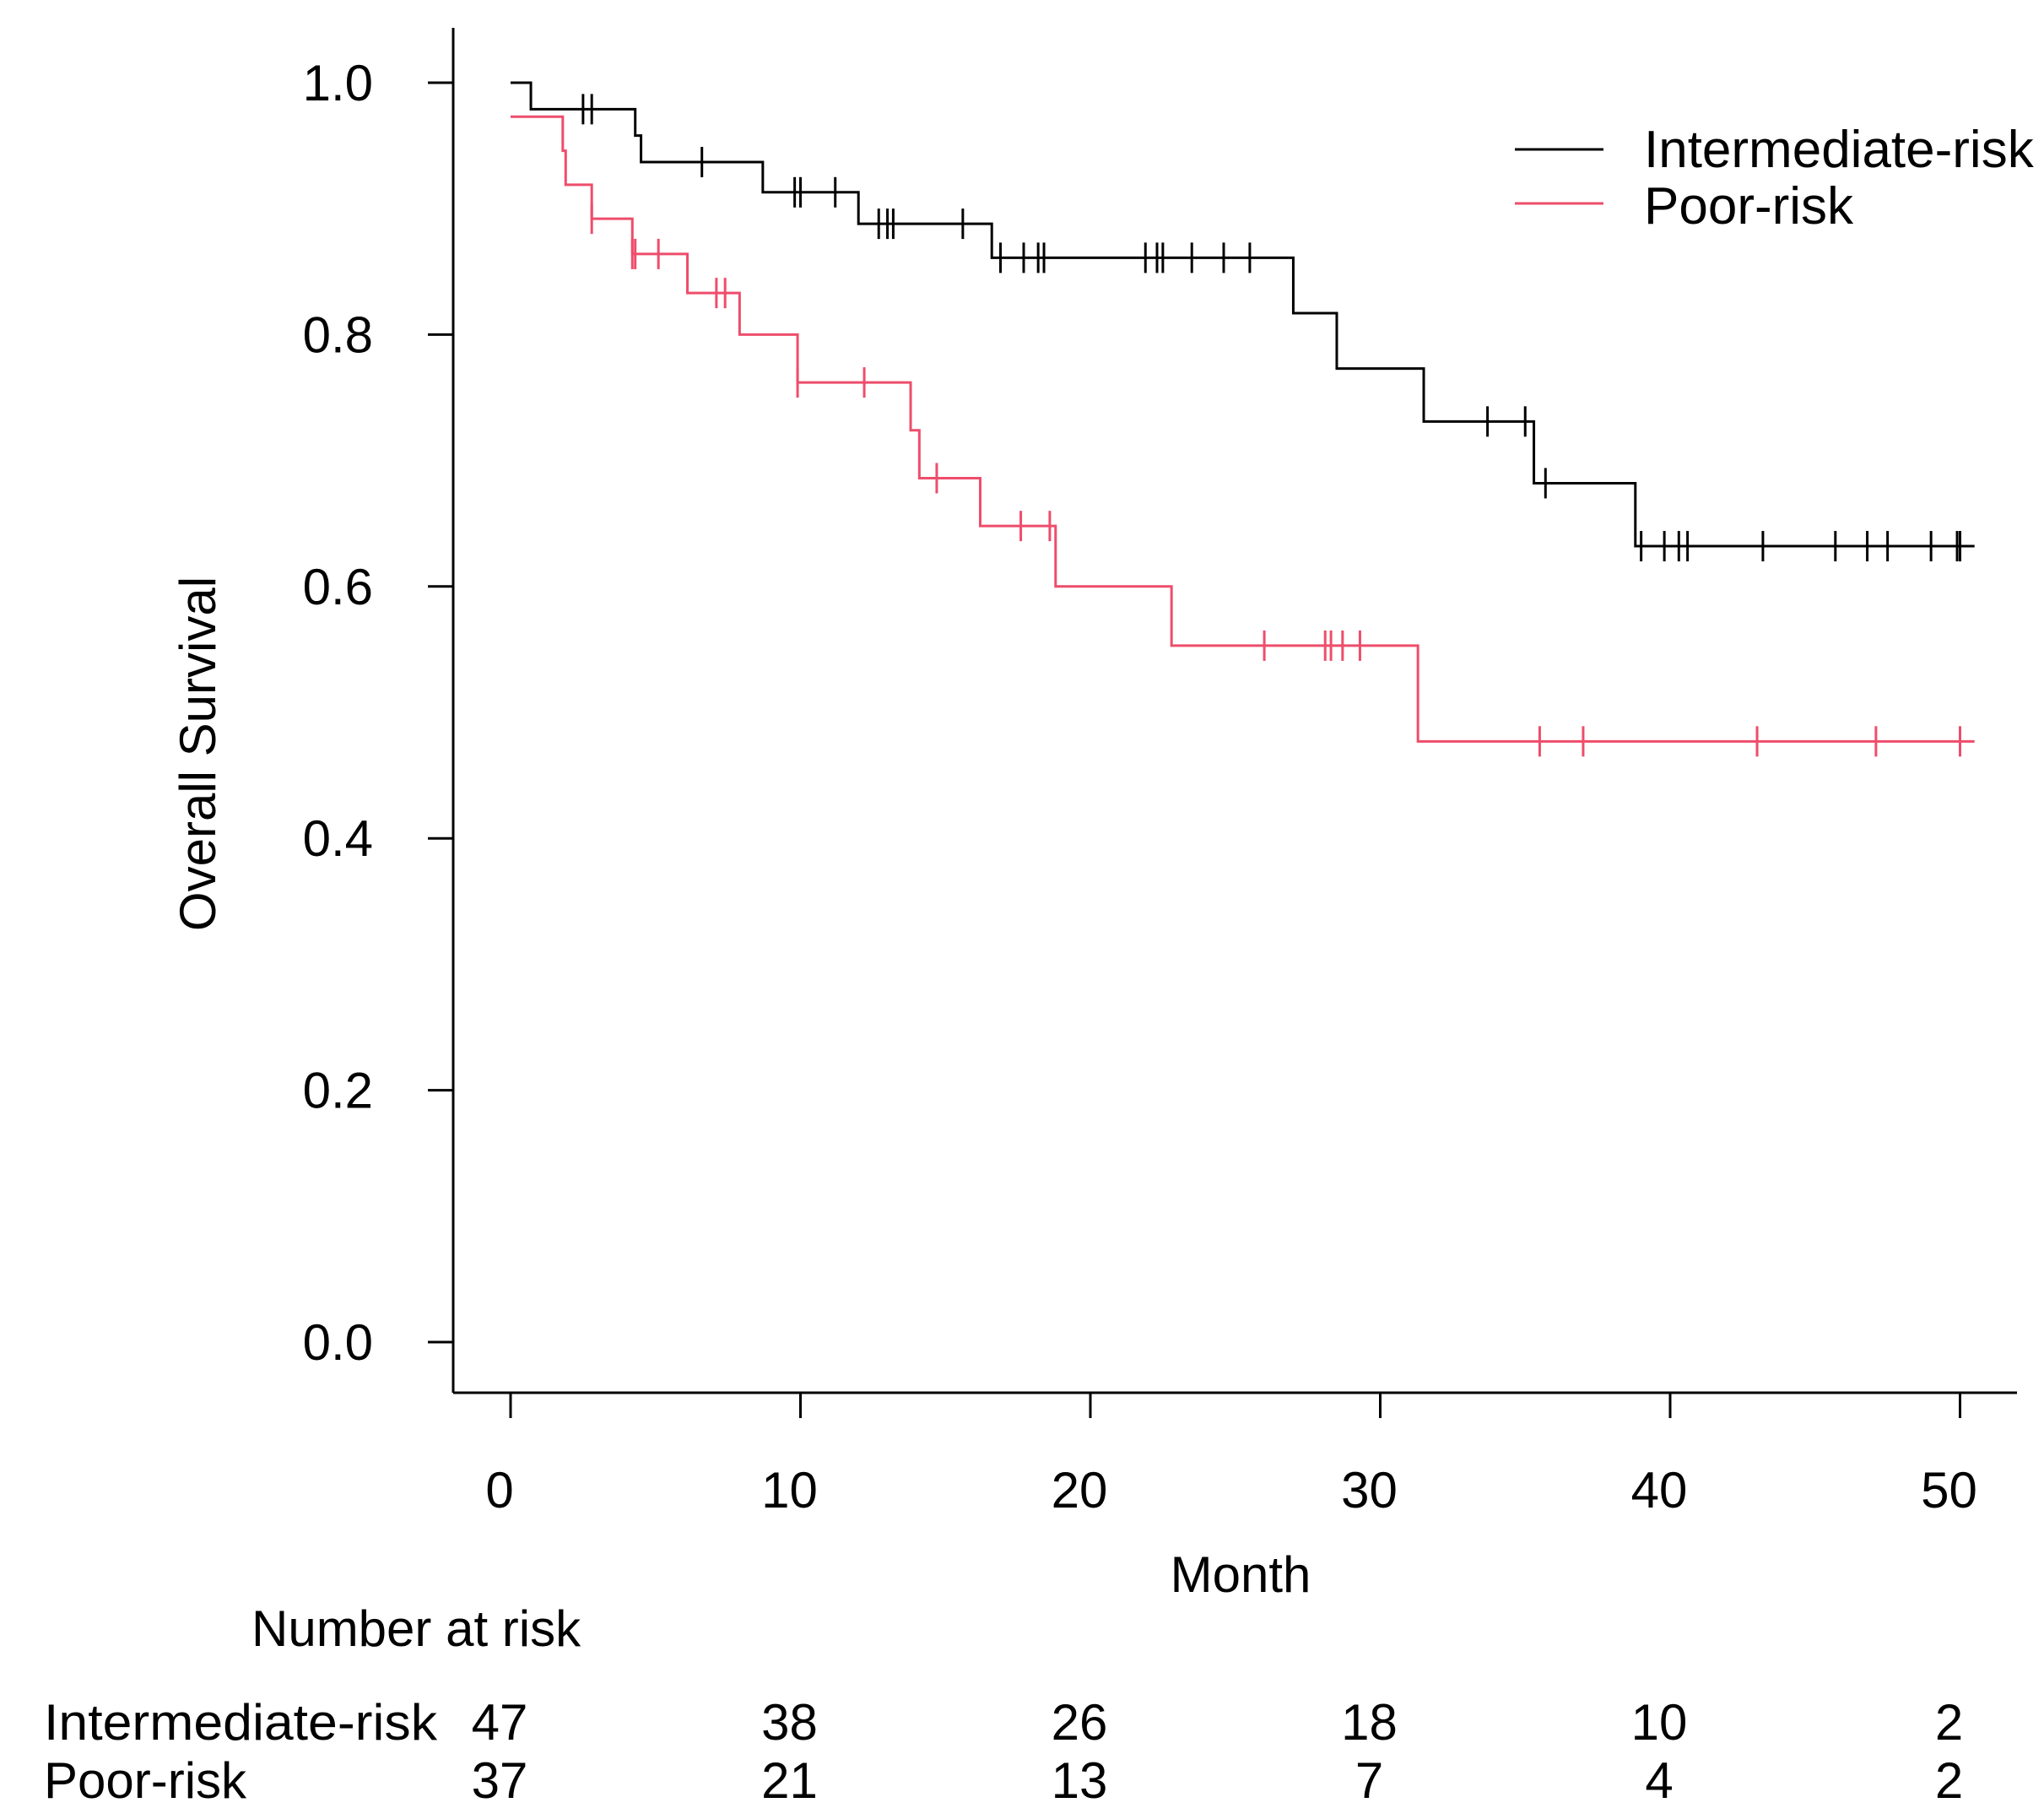 Image resolution: width=2044 pixels, height=1819 pixels. What do you see at coordinates (338, 839) in the screenshot?
I see `y-tick-label: 0.4` at bounding box center [338, 839].